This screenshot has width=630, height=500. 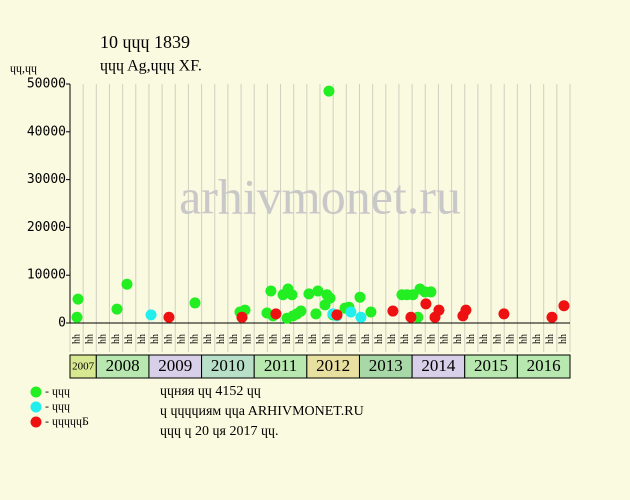 I want to click on year-label: 2007, so click(x=83, y=367).